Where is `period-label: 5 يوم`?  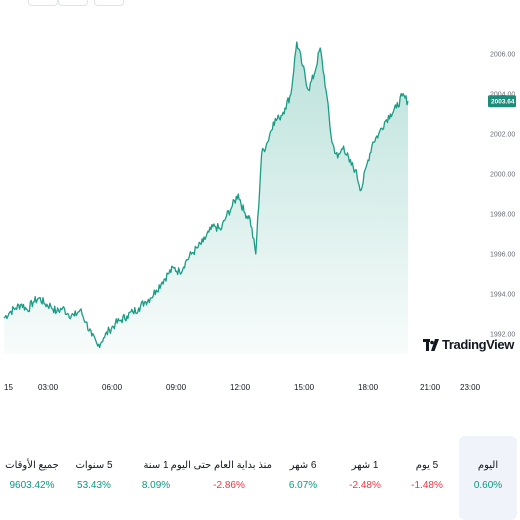 period-label: 5 يوم is located at coordinates (427, 465).